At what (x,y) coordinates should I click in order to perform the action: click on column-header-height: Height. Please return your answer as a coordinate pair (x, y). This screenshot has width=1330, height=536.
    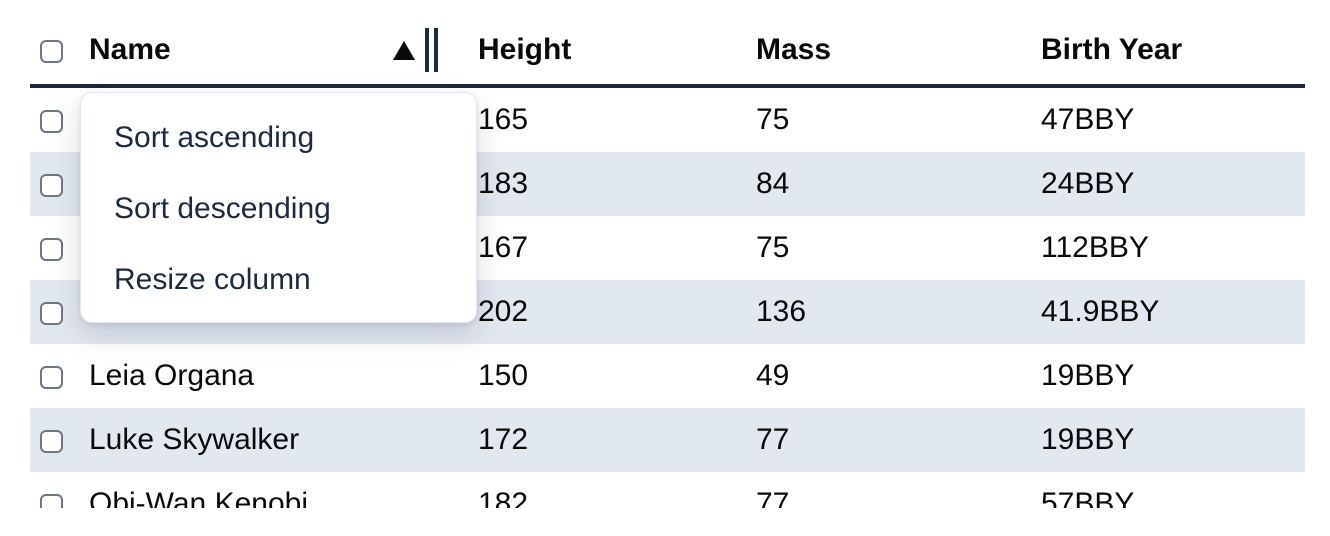
    Looking at the image, I should click on (607, 50).